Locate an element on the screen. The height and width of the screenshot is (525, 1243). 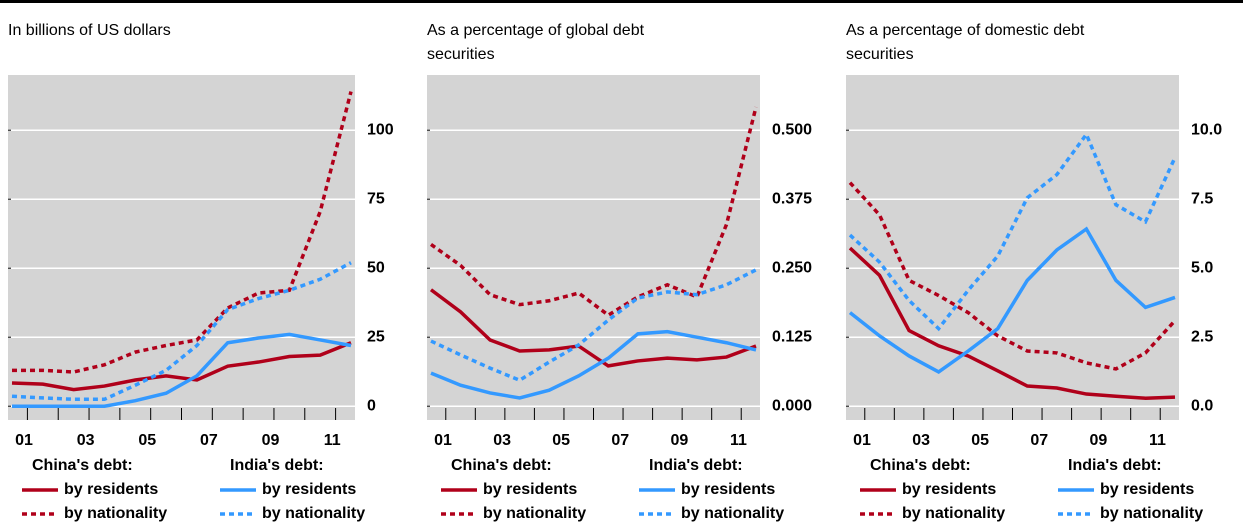
y-tick-label: 25 is located at coordinates (376, 336).